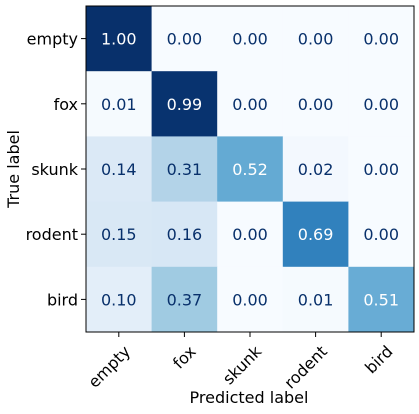  What do you see at coordinates (13, 169) in the screenshot?
I see `y-axis-label: True label` at bounding box center [13, 169].